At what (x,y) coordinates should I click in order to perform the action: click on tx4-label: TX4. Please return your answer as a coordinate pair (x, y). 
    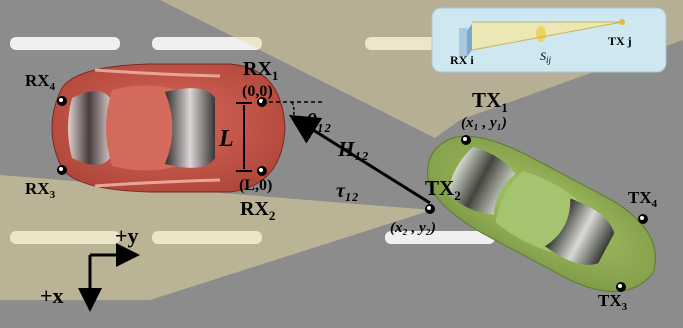
    Looking at the image, I should click on (643, 199).